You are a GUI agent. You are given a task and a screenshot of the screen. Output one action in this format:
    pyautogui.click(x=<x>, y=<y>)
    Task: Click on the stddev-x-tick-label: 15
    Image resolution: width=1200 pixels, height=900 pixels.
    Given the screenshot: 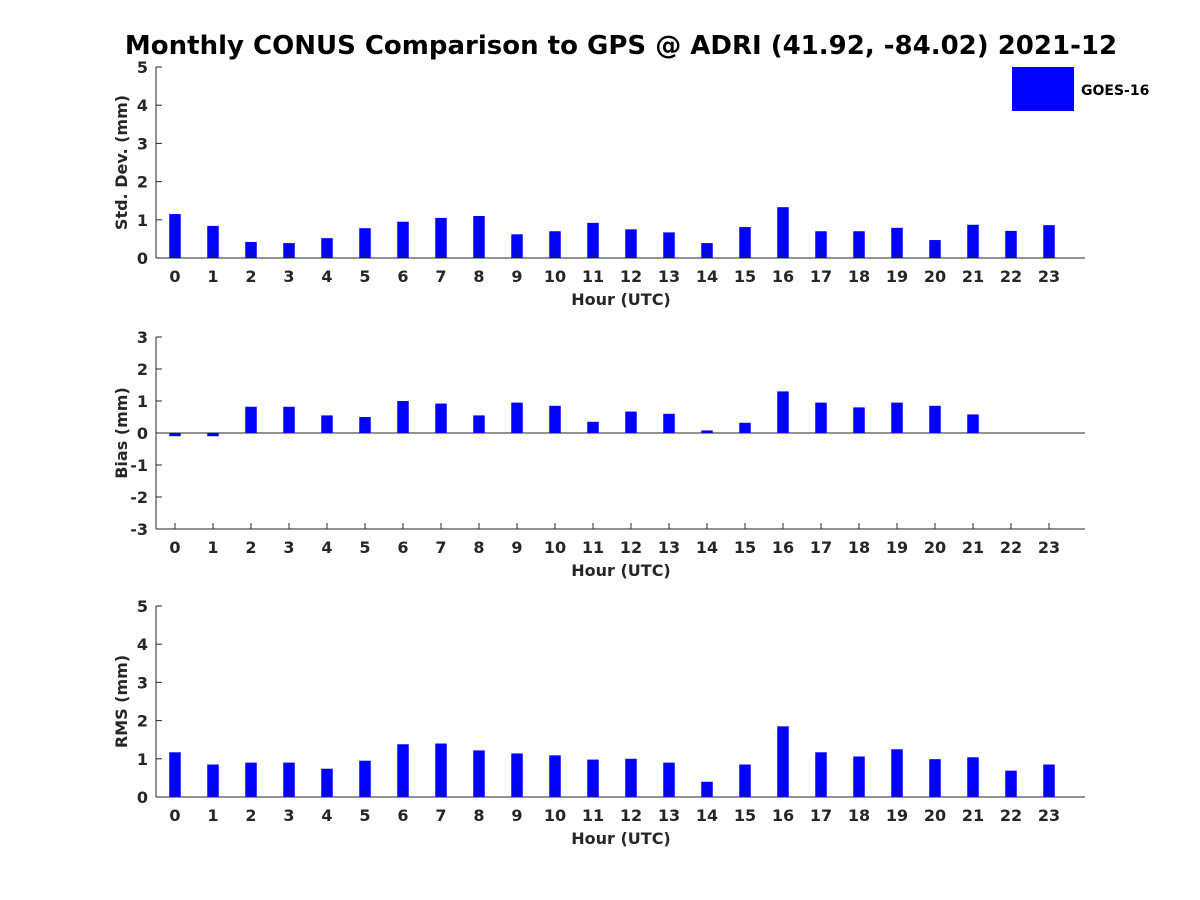 What is the action you would take?
    pyautogui.click(x=745, y=276)
    